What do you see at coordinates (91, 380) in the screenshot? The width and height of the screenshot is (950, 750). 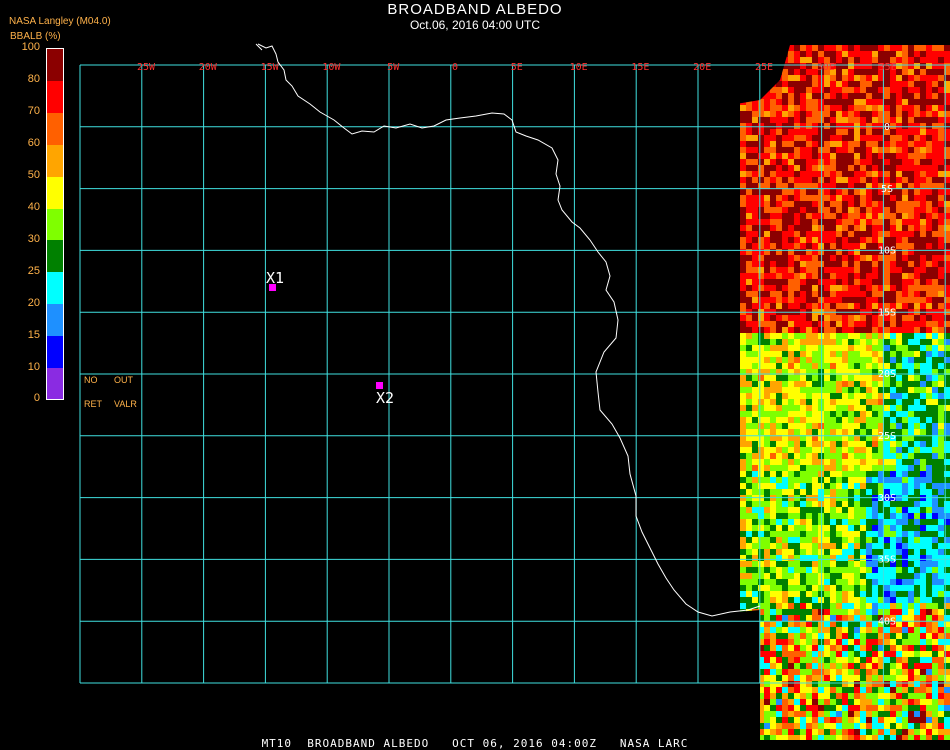 I see `status-no: NO` at bounding box center [91, 380].